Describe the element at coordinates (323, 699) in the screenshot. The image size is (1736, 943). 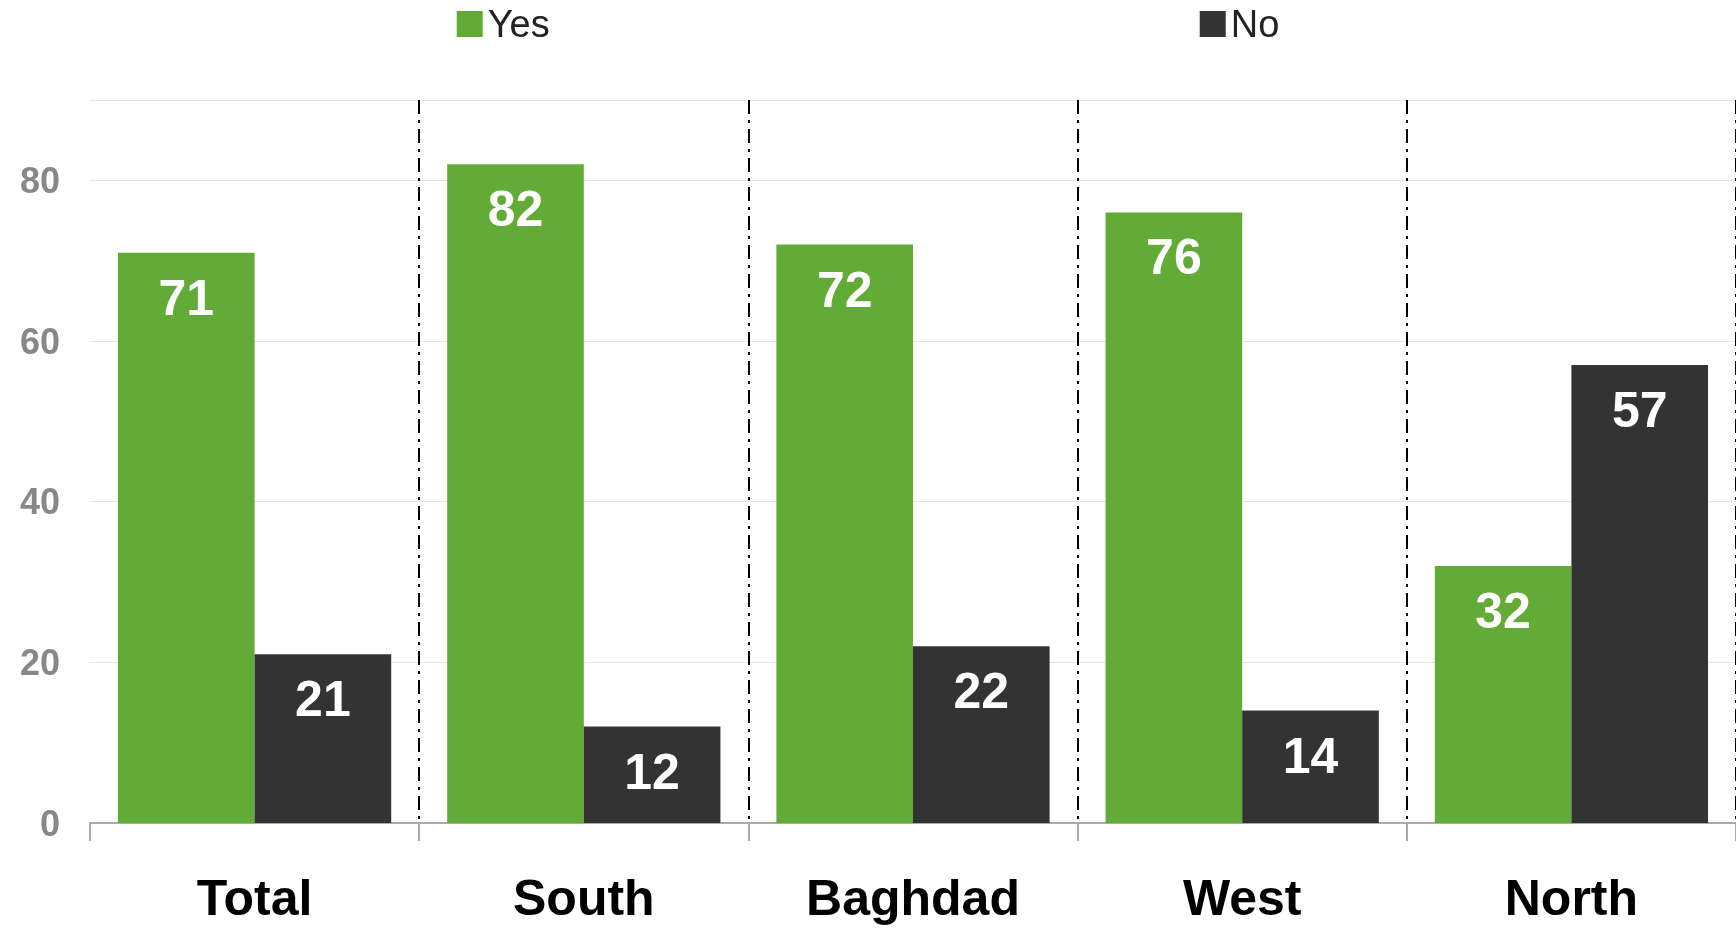
I see `data-label: 21` at that location.